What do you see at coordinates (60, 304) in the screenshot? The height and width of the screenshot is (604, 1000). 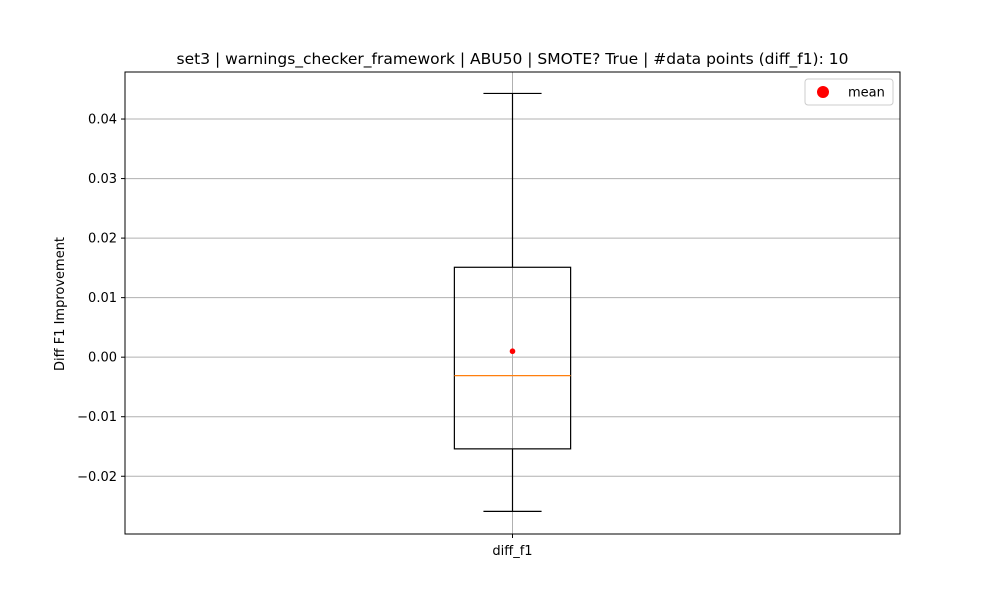 I see `y-axis-label: Diff F1 Improvement` at bounding box center [60, 304].